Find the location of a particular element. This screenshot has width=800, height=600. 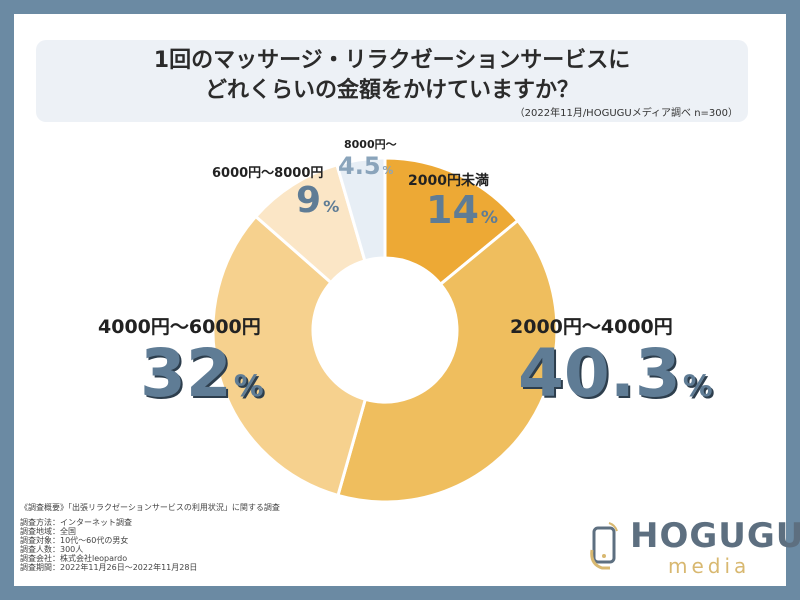

survey-row: 調査人数：300人 is located at coordinates (52, 549).